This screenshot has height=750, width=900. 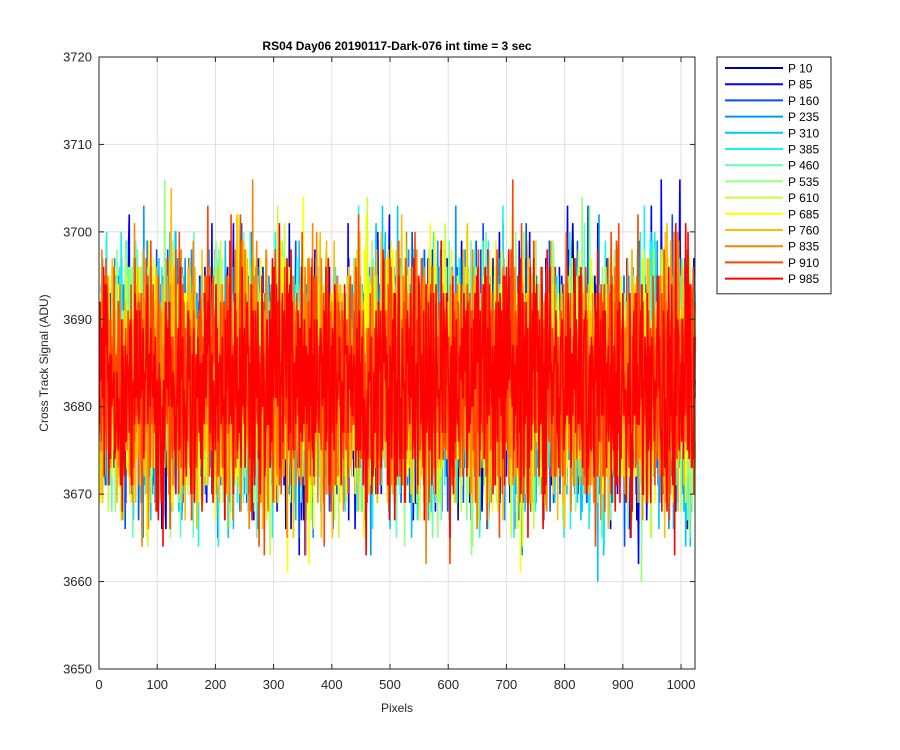 I want to click on y-tick-label: 3710, so click(x=77, y=144).